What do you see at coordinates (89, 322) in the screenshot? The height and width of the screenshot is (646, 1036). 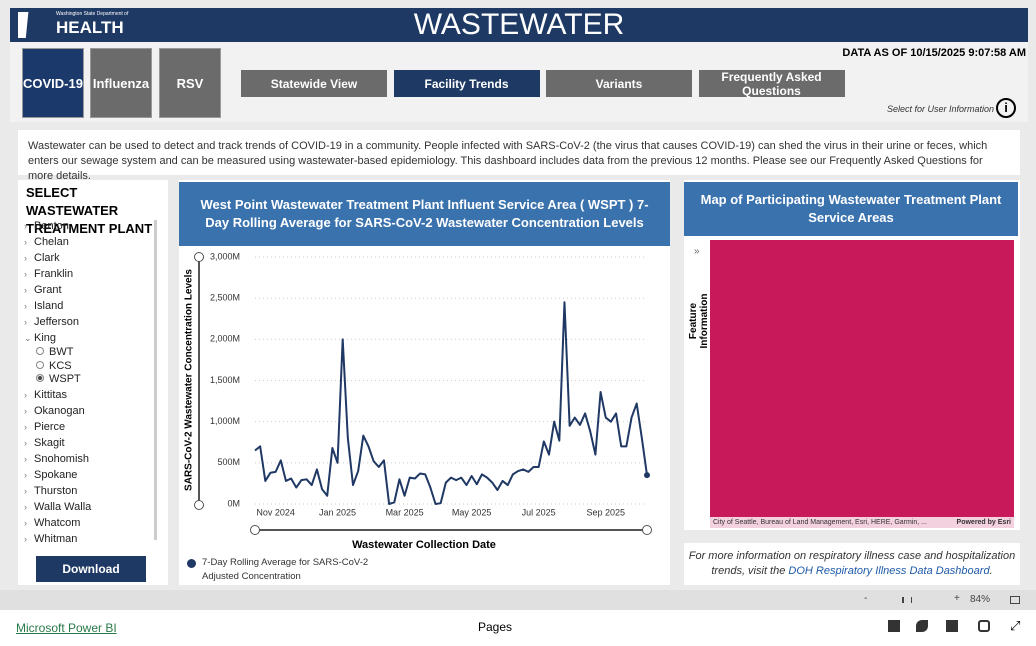 I see `county-item: › Jefferson` at bounding box center [89, 322].